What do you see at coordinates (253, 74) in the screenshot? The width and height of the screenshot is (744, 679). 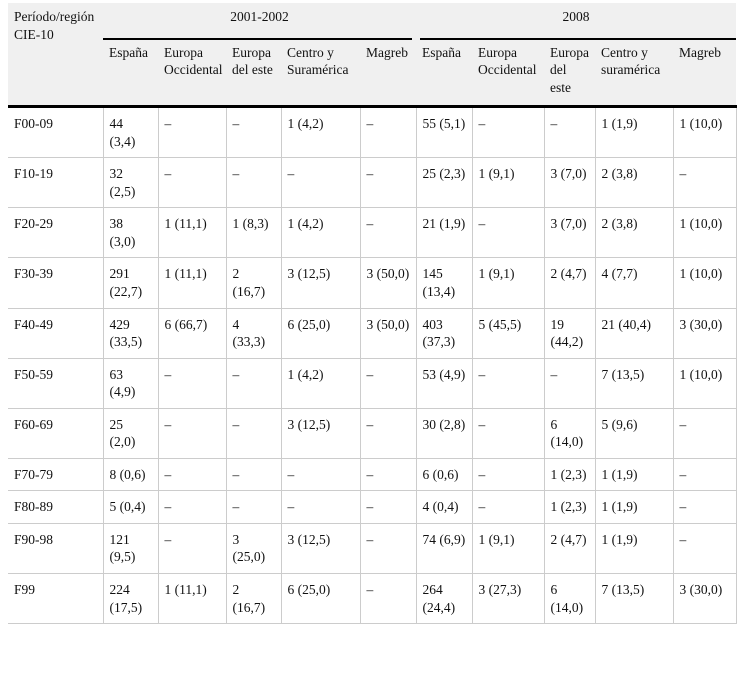 I see `region-column-header-p1-2: Europa del este` at bounding box center [253, 74].